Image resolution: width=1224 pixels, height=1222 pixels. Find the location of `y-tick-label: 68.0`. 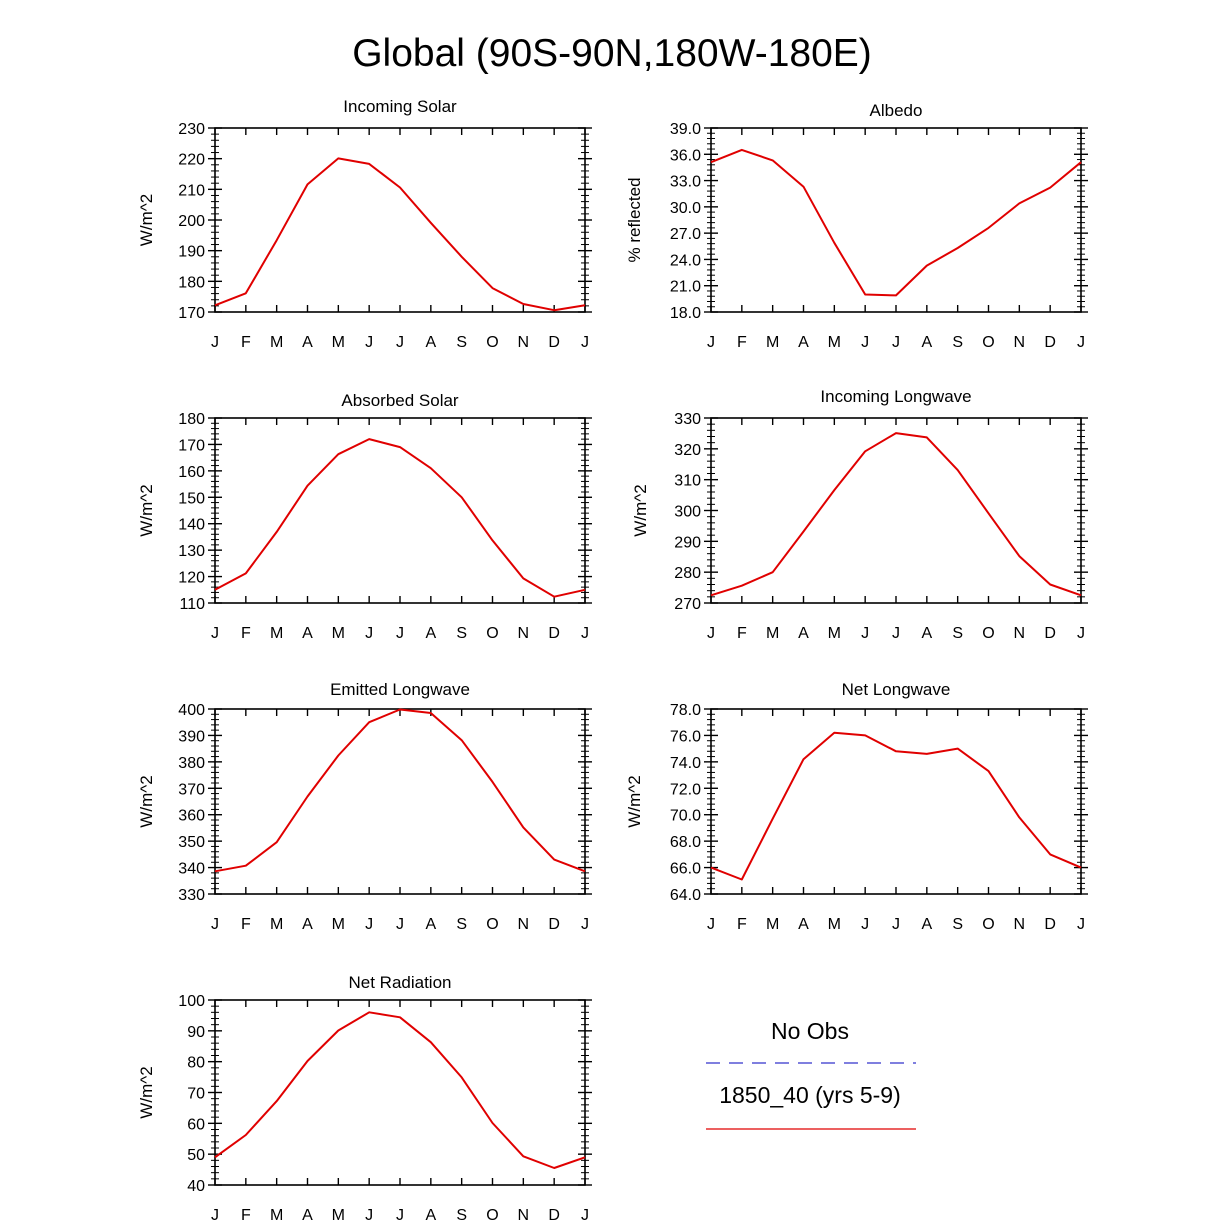

y-tick-label: 68.0 is located at coordinates (685, 842).